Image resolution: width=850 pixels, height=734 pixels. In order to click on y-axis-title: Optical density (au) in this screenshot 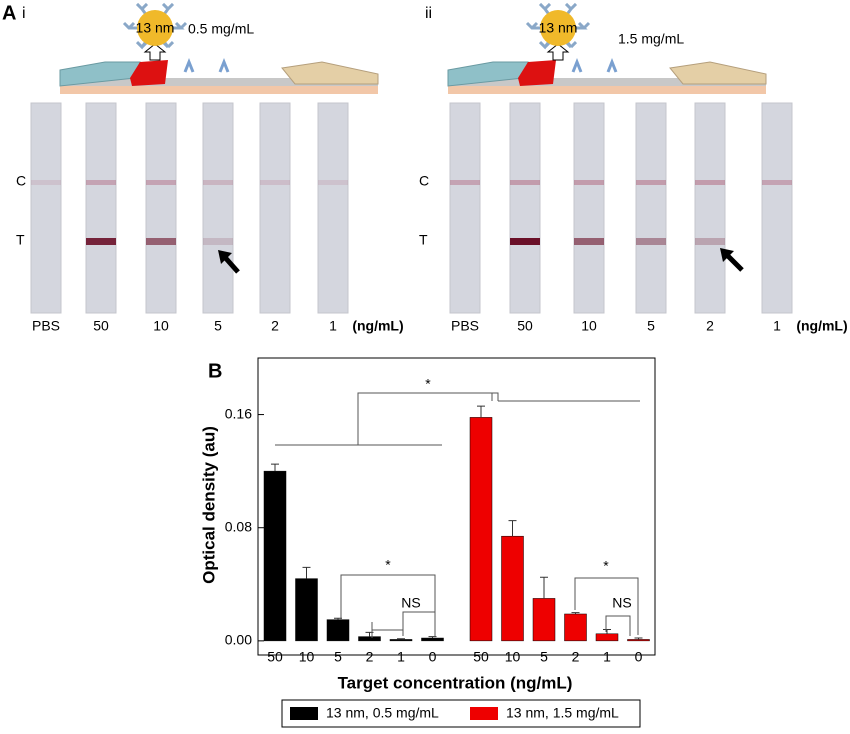, I will do `click(208, 505)`.